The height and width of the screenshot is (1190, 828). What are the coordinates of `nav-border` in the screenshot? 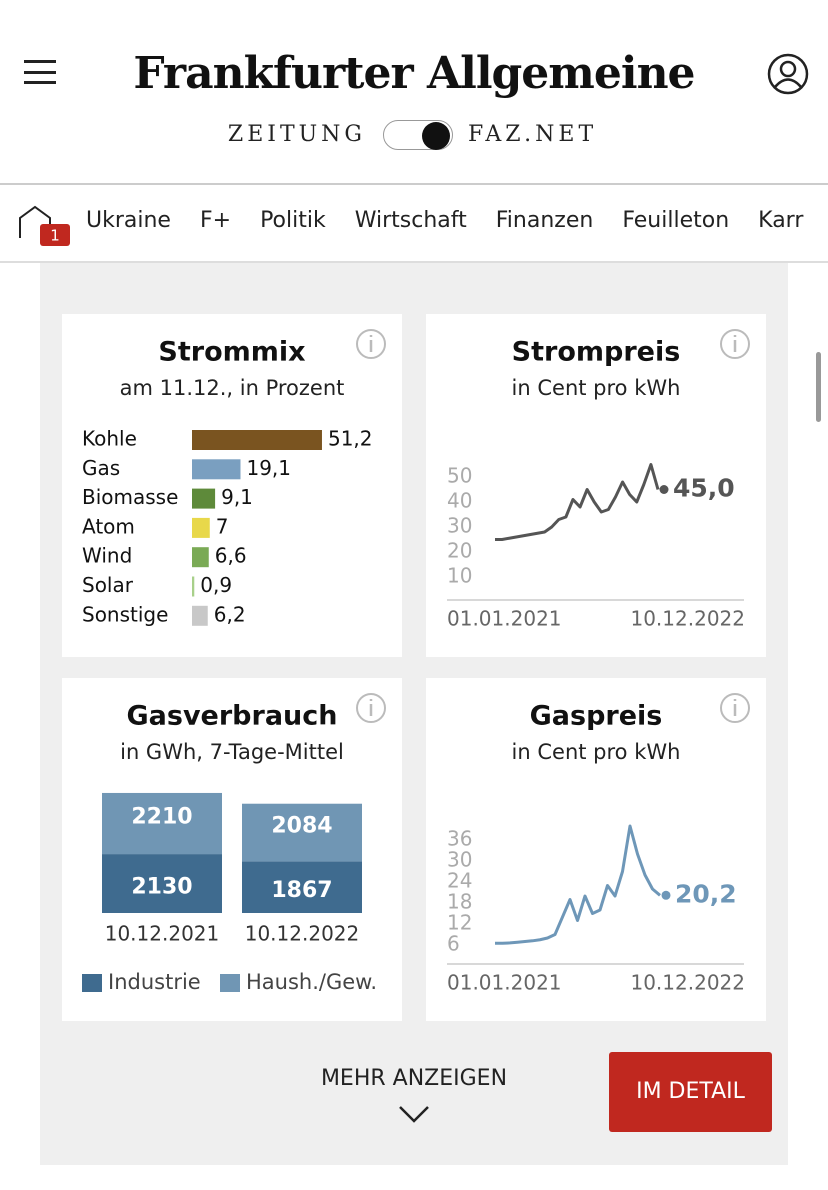 It's located at (414, 262).